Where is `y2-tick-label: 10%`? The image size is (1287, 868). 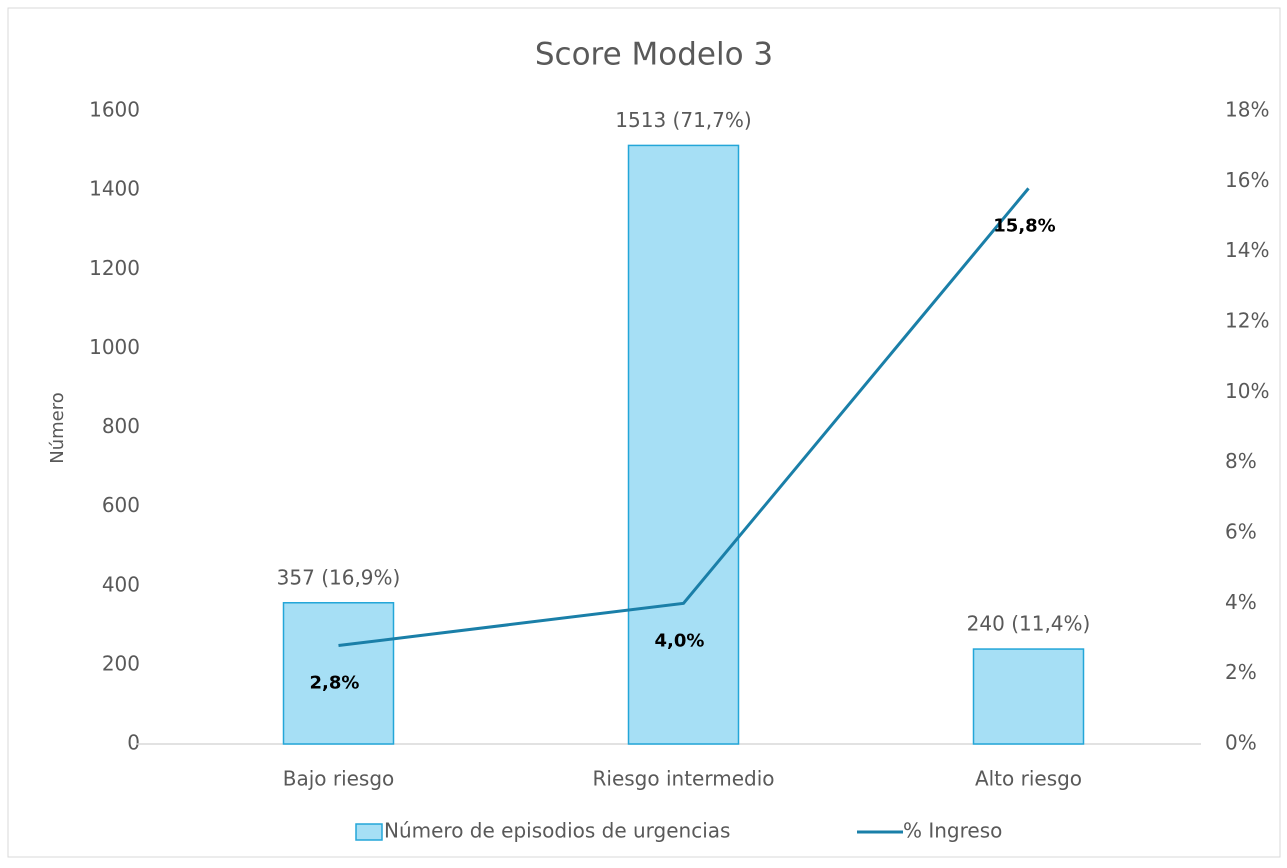 y2-tick-label: 10% is located at coordinates (1247, 391).